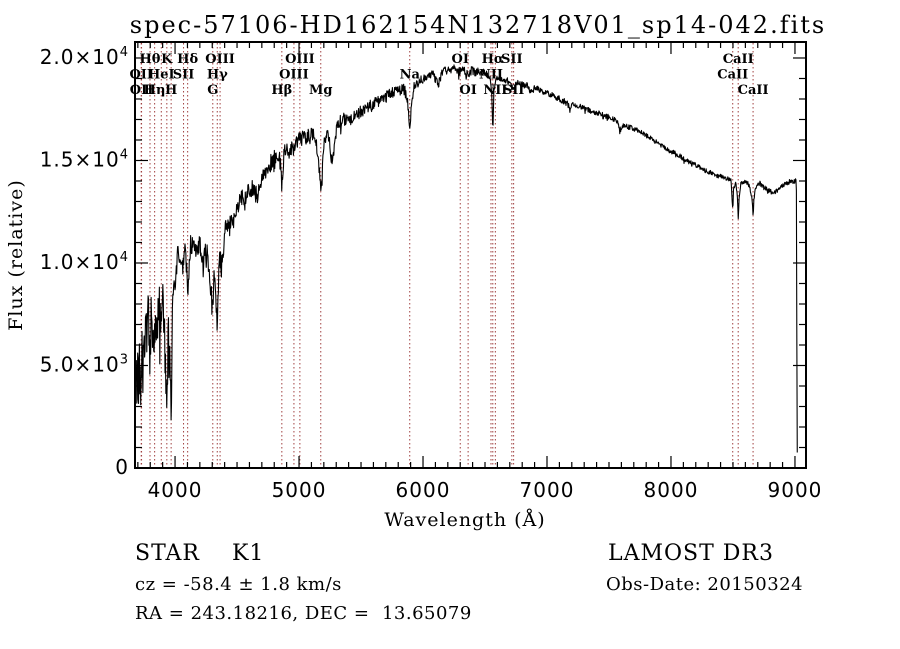  Describe the element at coordinates (199, 553) in the screenshot. I see `object-class-label: STAR K1` at that location.